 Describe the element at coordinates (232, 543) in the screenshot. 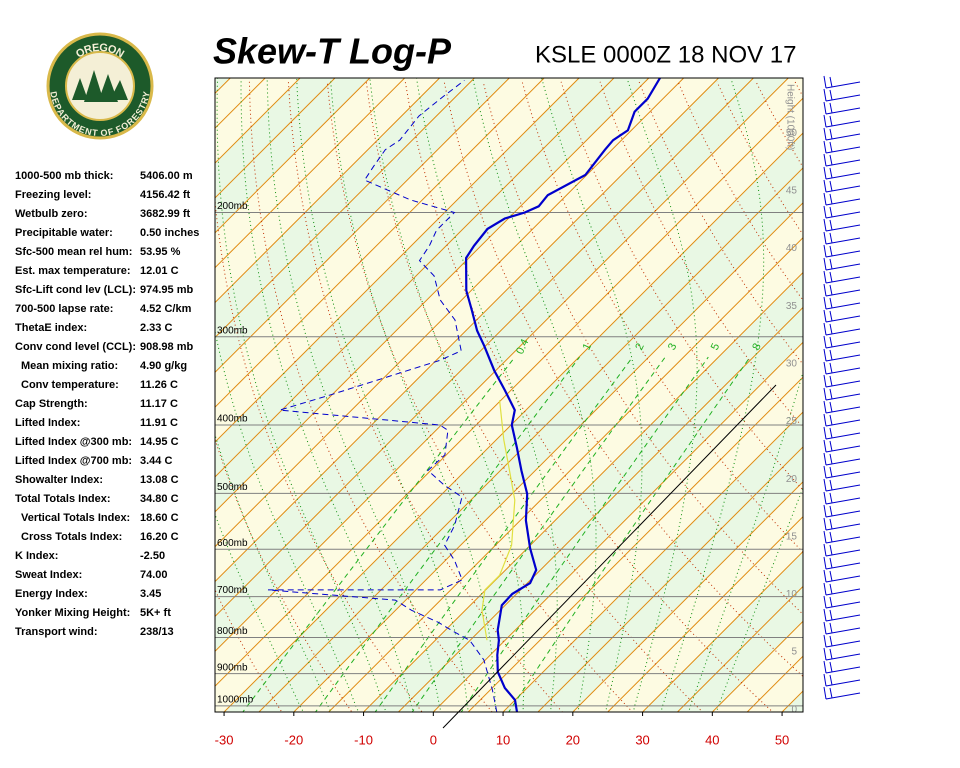

I see `y-tick-label: 600mb` at that location.